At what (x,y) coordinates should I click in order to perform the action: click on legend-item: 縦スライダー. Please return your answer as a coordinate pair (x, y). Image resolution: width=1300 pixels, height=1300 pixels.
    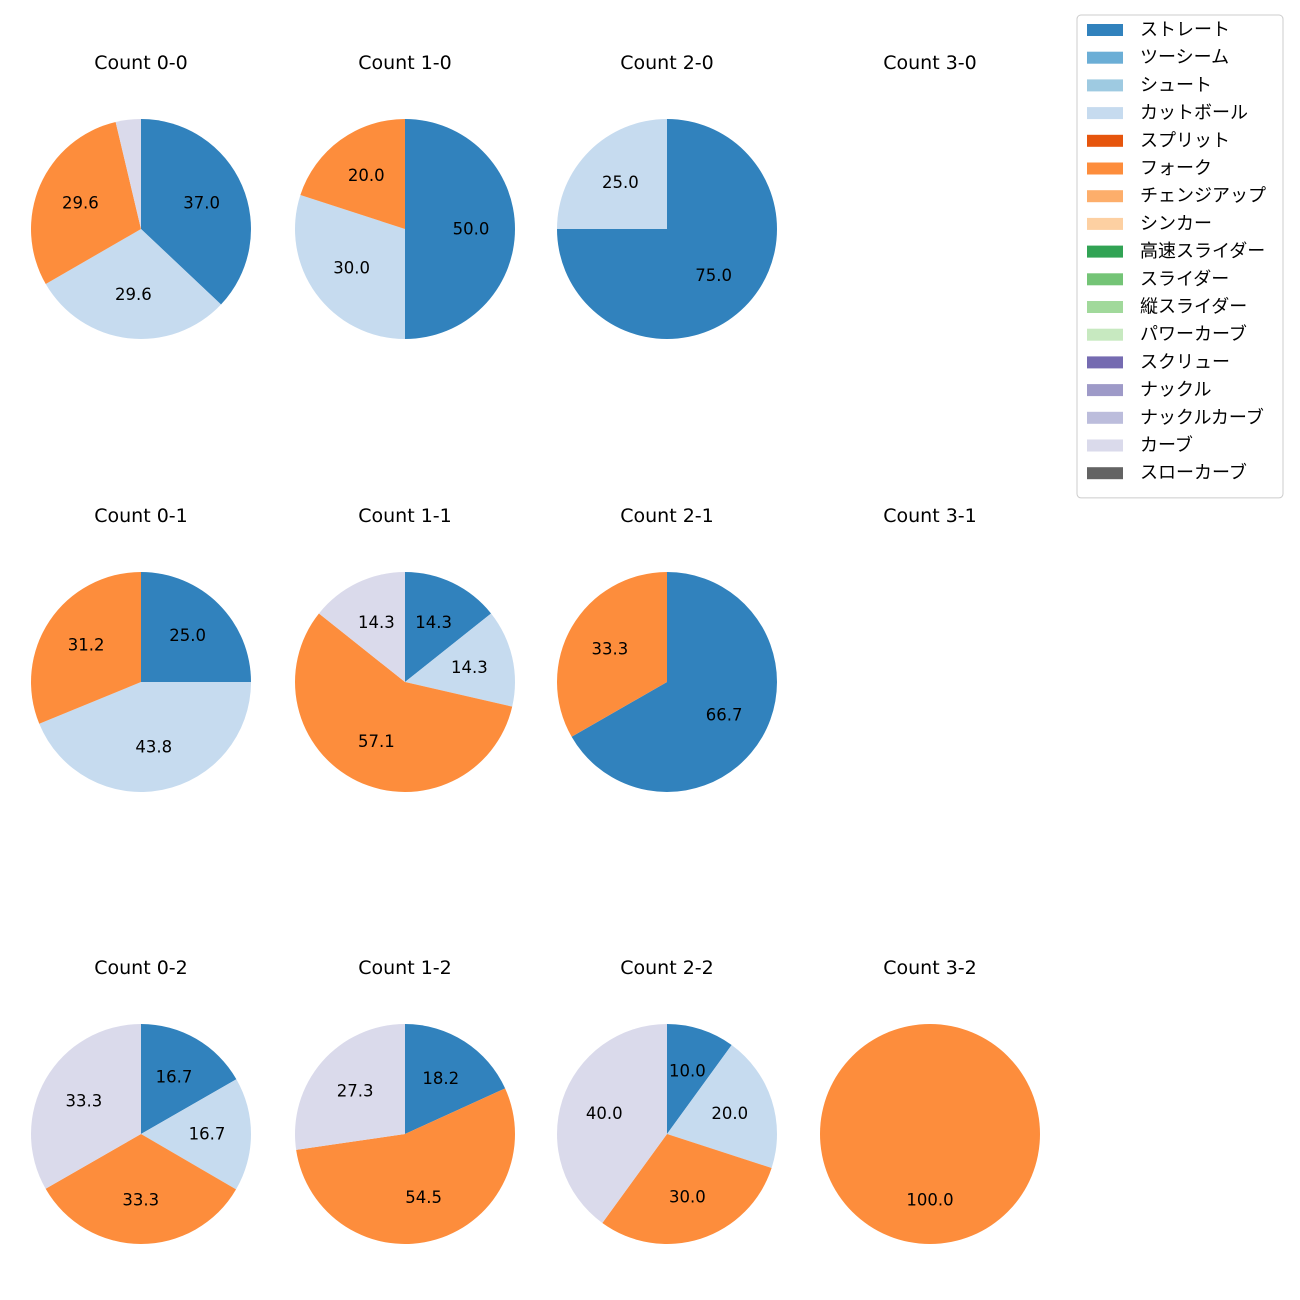
    Looking at the image, I should click on (1167, 307).